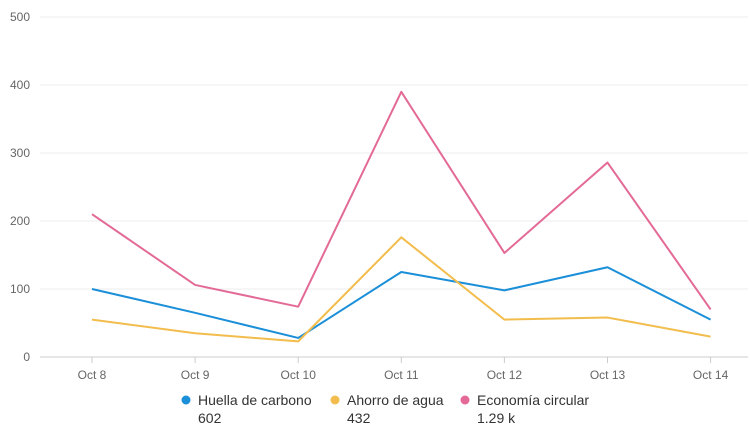  I want to click on x-tick-label: Oct 9, so click(195, 375).